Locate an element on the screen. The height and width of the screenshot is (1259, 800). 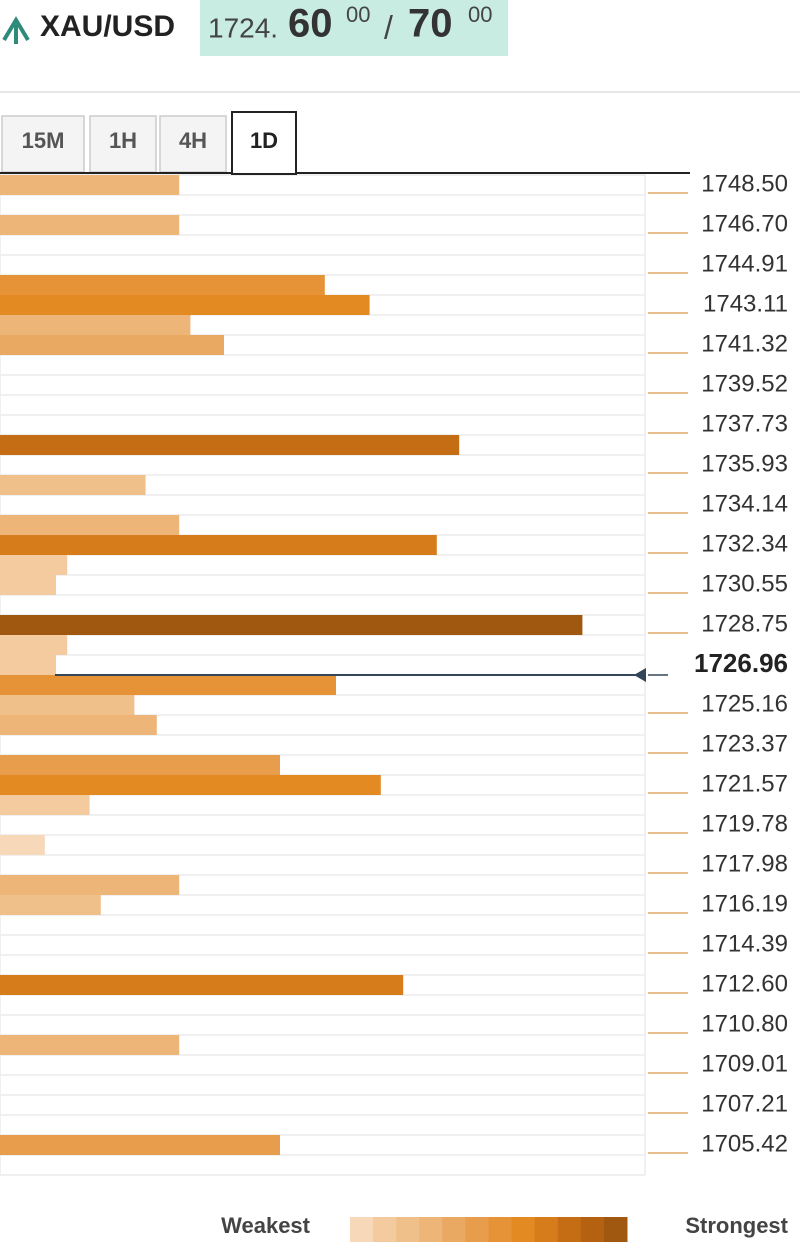
price-label: 1746.70 is located at coordinates (744, 223).